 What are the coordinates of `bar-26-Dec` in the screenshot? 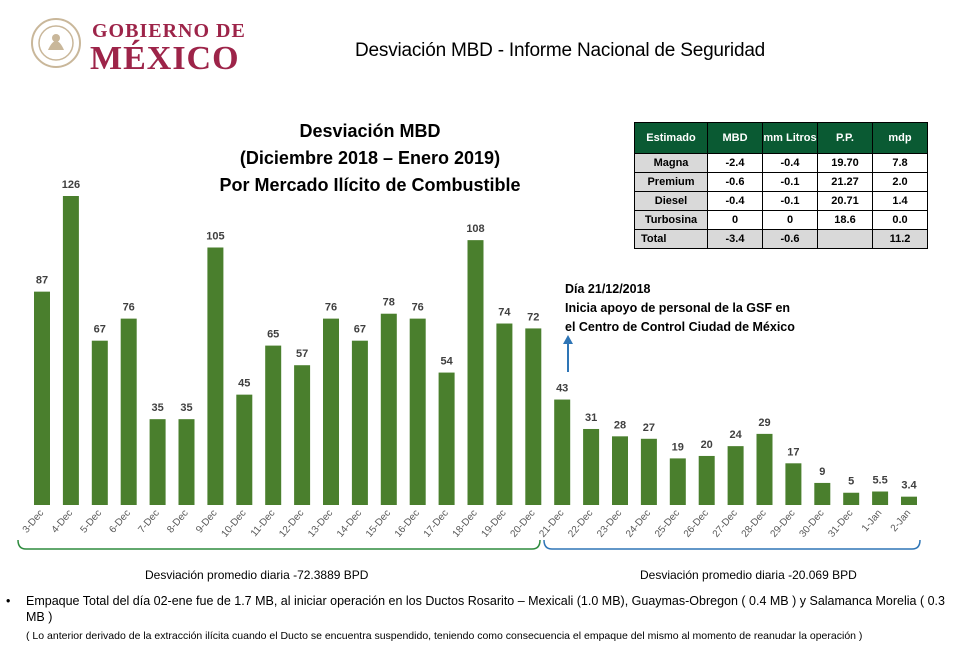 It's located at (706, 480).